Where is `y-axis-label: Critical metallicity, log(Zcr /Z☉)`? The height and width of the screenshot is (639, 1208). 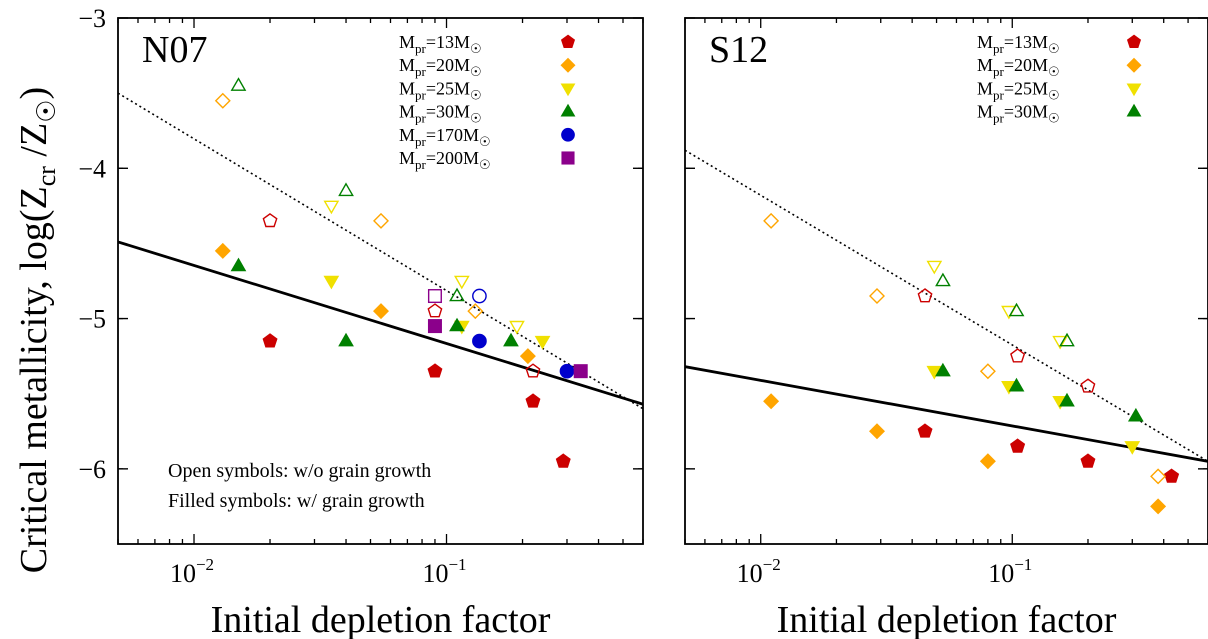 y-axis-label: Critical metallicity, log(Zcr /Z☉) is located at coordinates (37, 330).